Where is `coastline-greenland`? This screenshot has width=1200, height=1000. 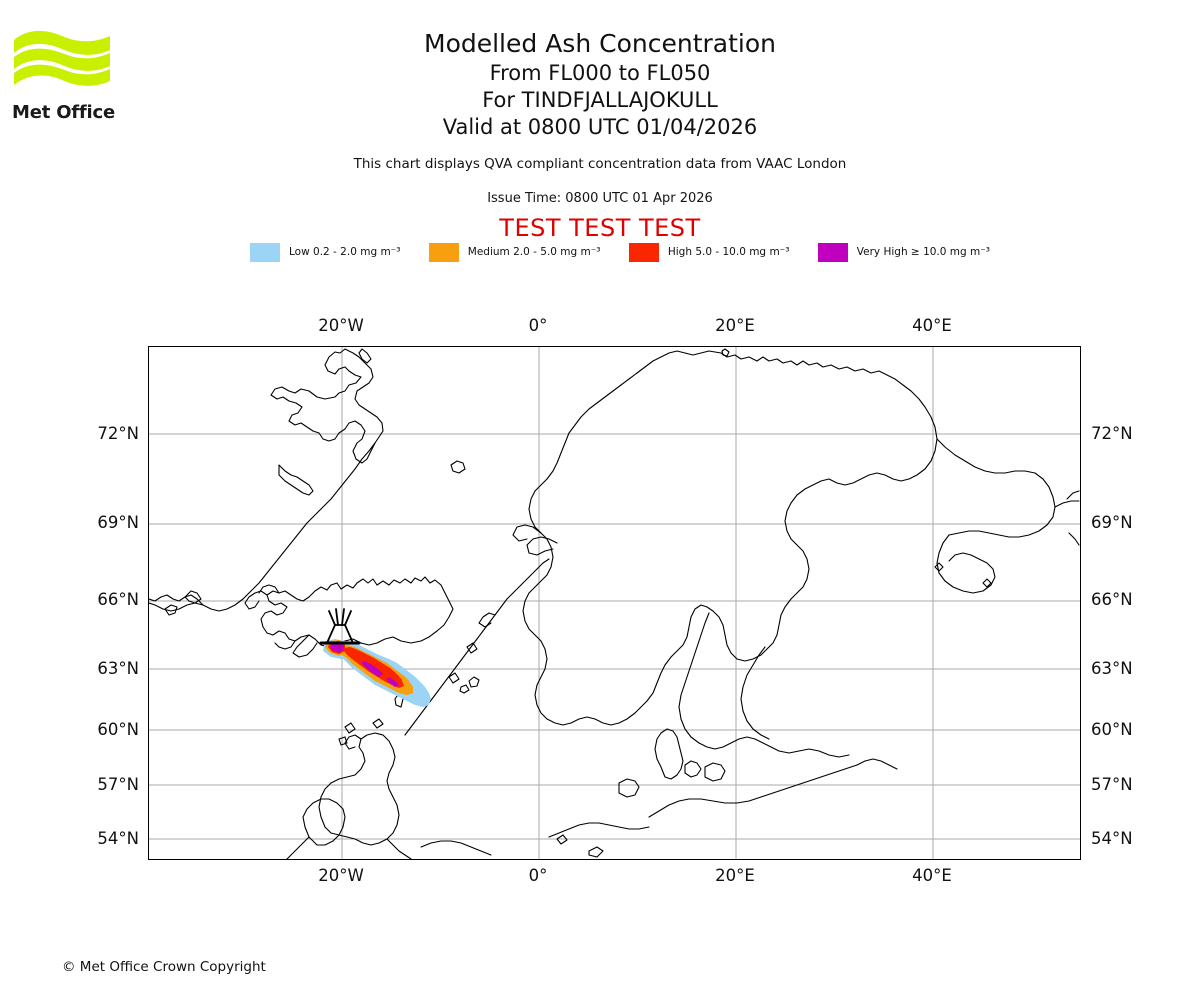
coastline-greenland is located at coordinates (327, 406).